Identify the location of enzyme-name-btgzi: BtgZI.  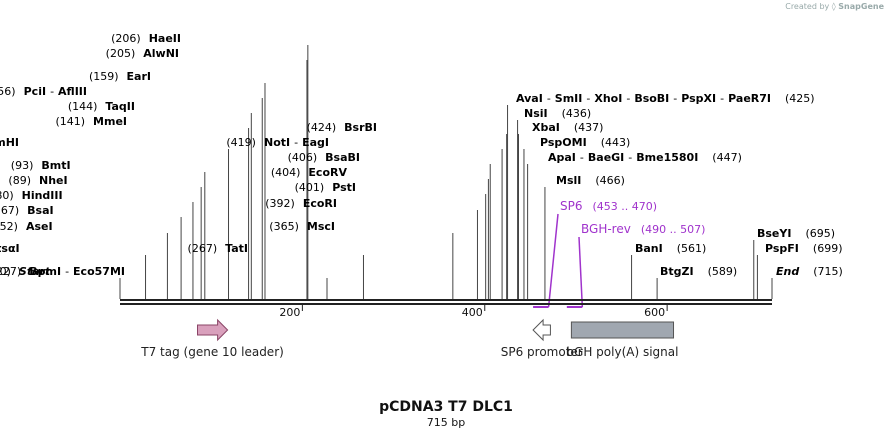
(677, 271).